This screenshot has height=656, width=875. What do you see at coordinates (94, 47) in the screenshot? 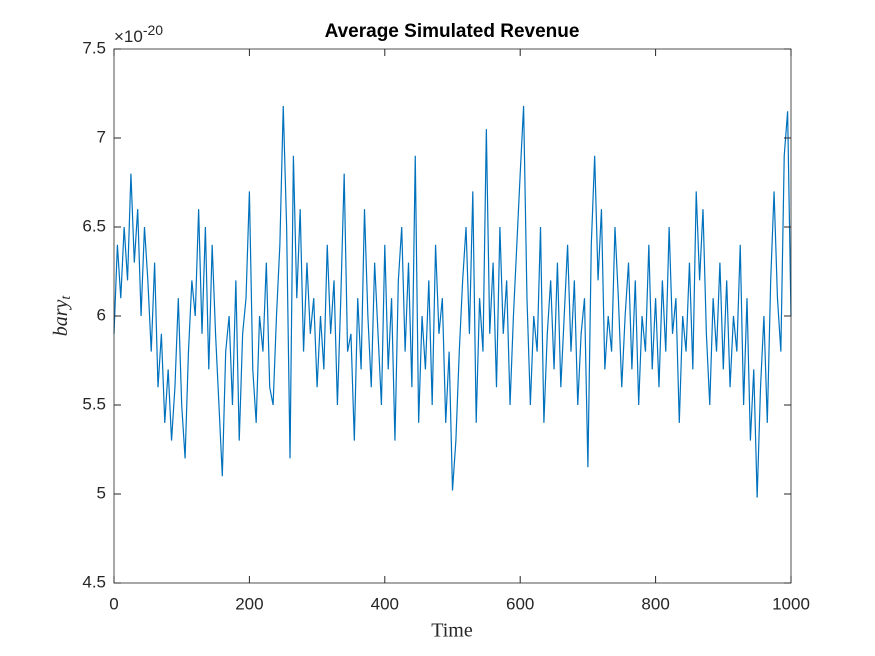
I see `y-tick-label: 7.5` at bounding box center [94, 47].